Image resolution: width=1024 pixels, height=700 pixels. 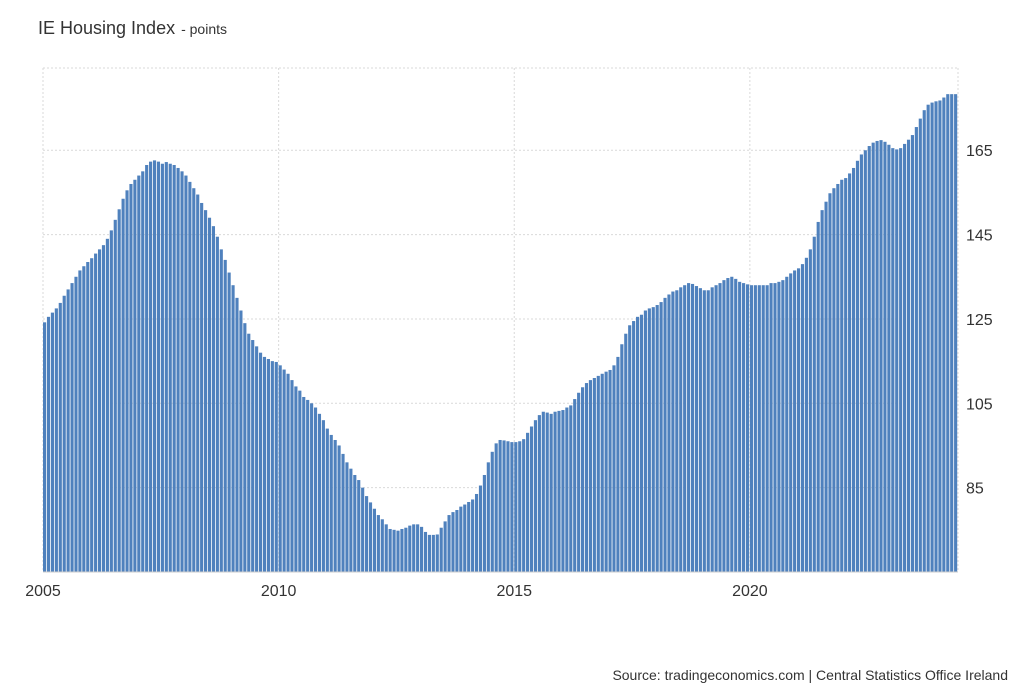 What do you see at coordinates (514, 591) in the screenshot?
I see `x-tick-label: 2015` at bounding box center [514, 591].